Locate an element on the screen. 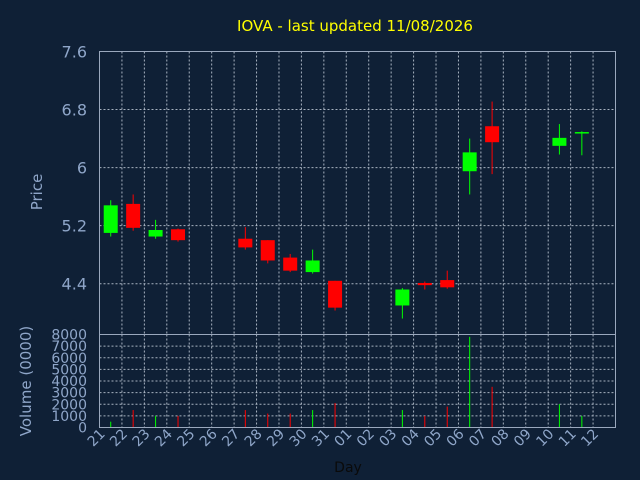 The image size is (640, 480). volume-tick-label: 2000 is located at coordinates (69, 405).